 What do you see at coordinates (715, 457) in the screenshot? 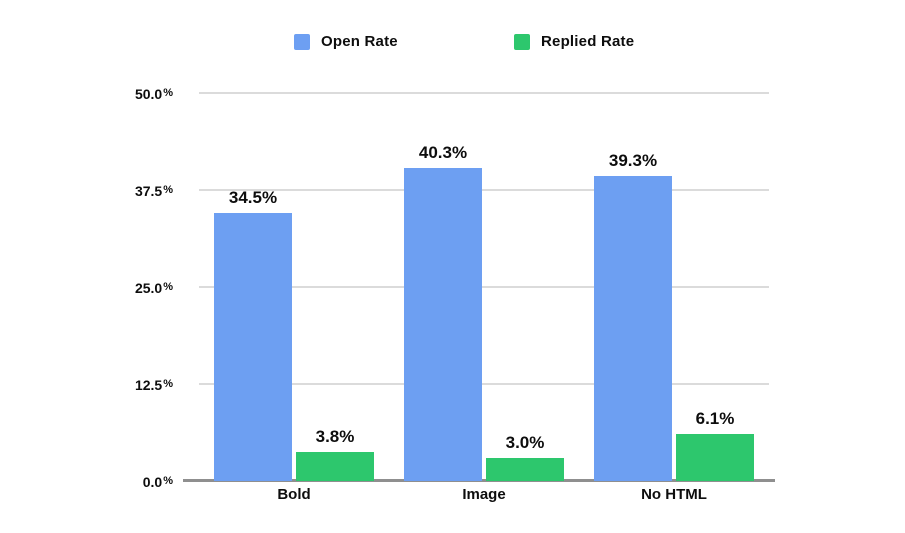
I see `bar-replied-rate-no-html` at bounding box center [715, 457].